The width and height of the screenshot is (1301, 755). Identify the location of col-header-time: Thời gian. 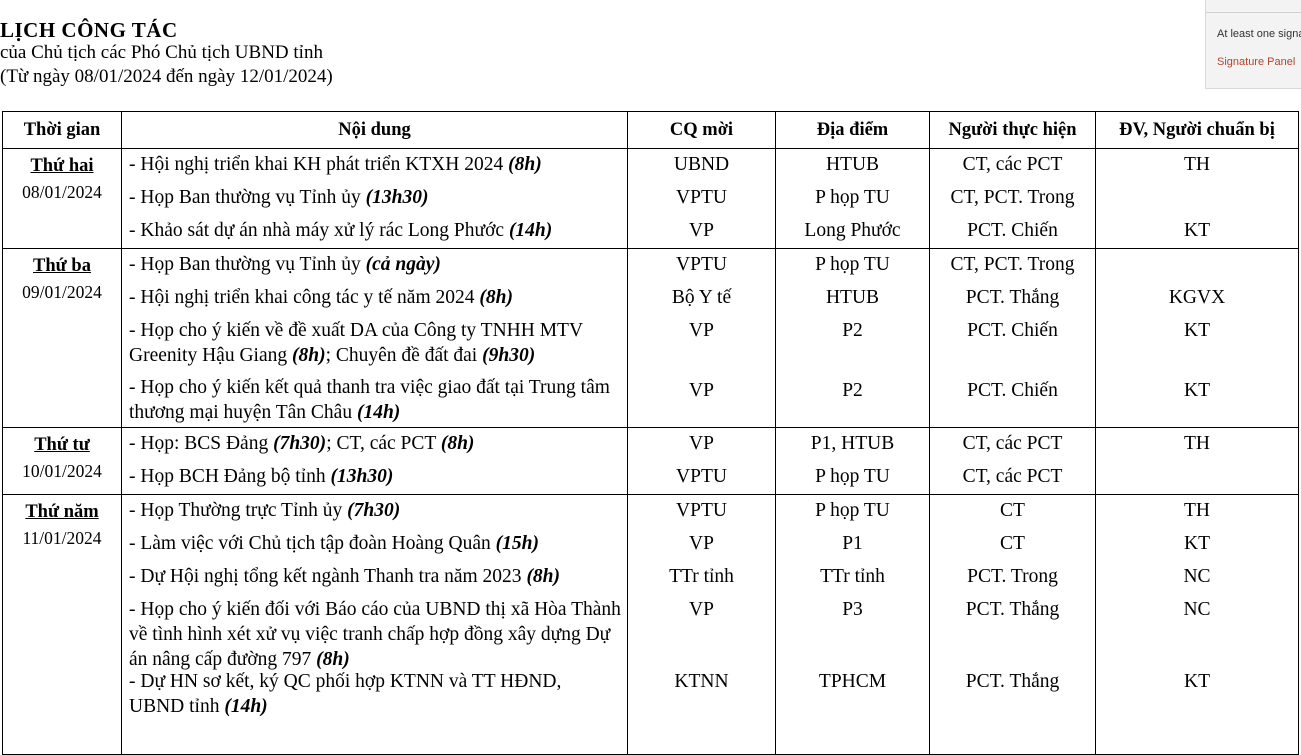
(62, 130).